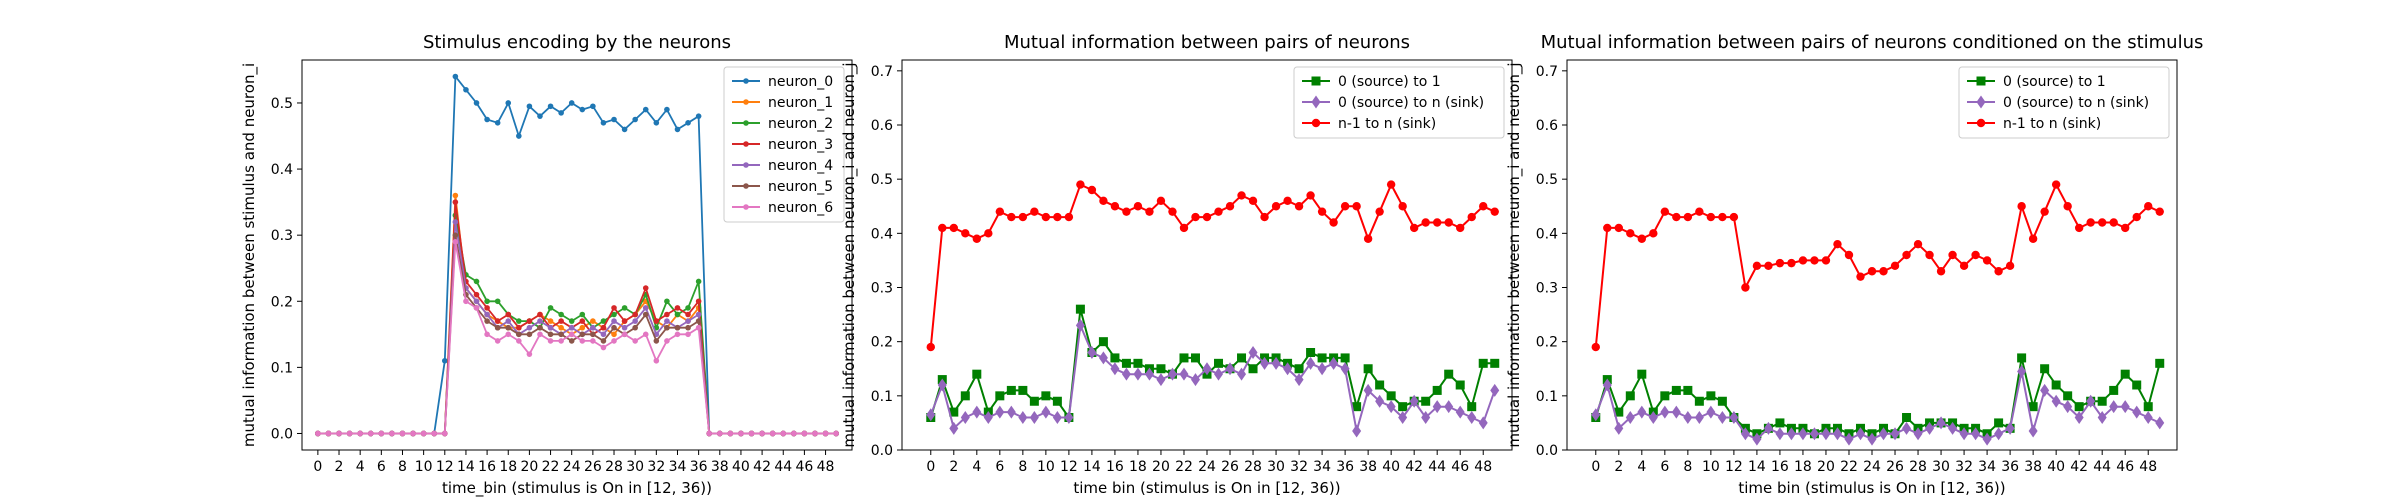  I want to click on legend-box, so click(1399, 102).